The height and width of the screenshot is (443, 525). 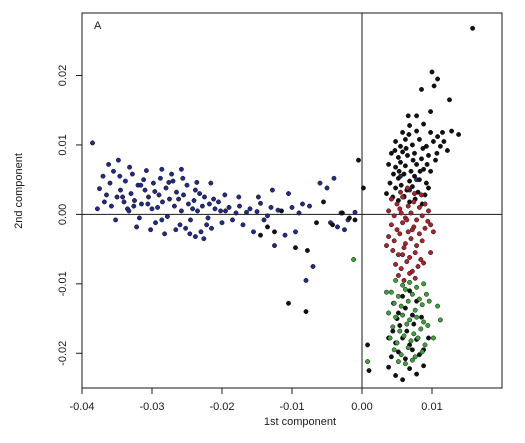 What do you see at coordinates (63, 144) in the screenshot?
I see `y-tick-label: 0.01` at bounding box center [63, 144].